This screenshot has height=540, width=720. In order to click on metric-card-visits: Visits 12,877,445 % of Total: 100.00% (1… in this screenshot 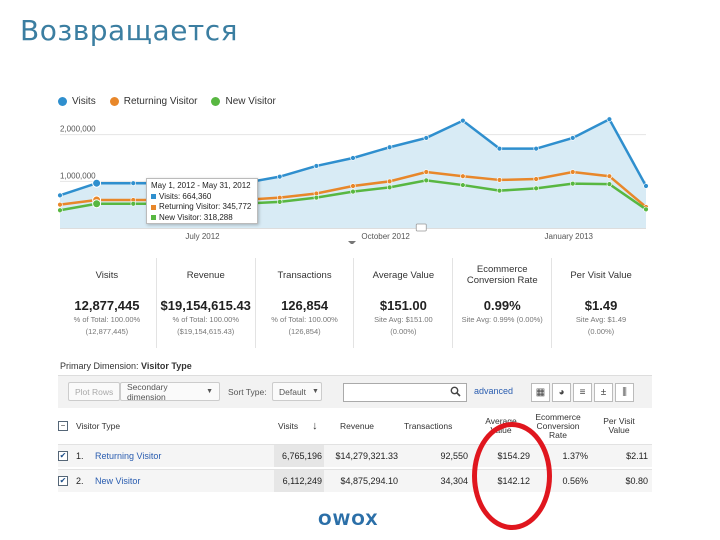, I will do `click(107, 303)`.